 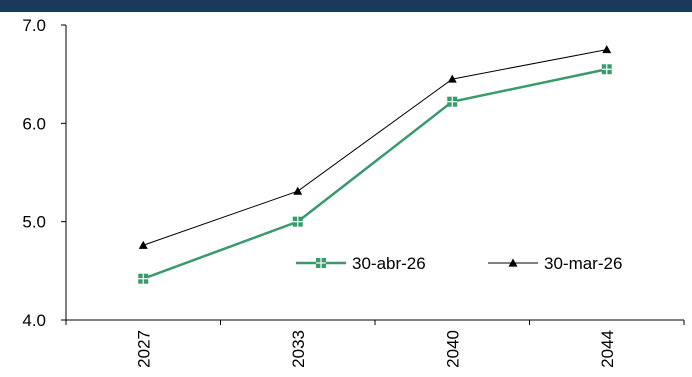 What do you see at coordinates (34, 222) in the screenshot?
I see `y-tick-label: 5.0` at bounding box center [34, 222].